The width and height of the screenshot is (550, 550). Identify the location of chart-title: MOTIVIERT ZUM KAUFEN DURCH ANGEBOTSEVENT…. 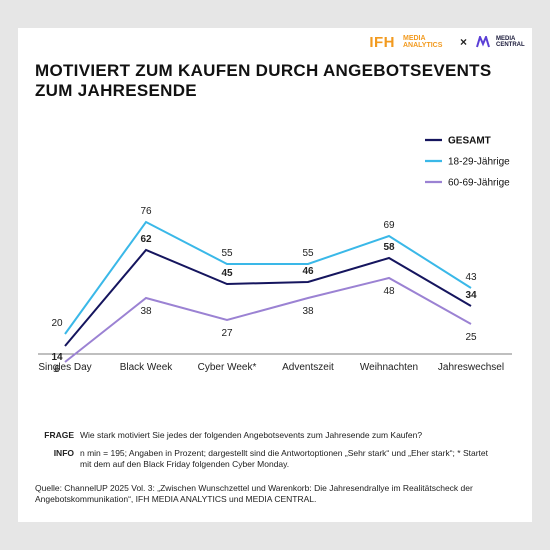
(263, 80).